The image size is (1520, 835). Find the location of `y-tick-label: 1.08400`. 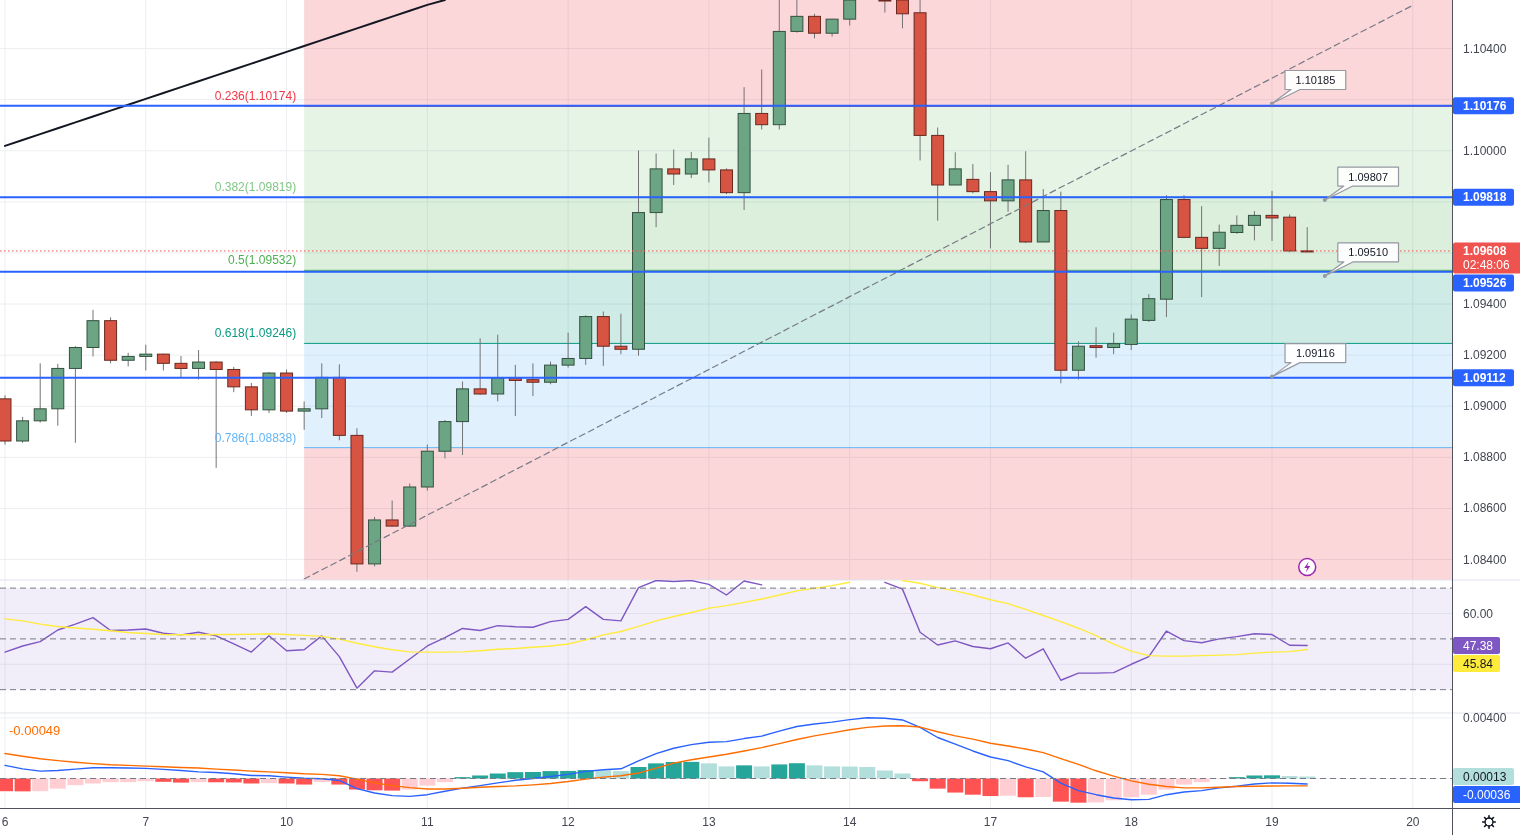

y-tick-label: 1.08400 is located at coordinates (1485, 559).